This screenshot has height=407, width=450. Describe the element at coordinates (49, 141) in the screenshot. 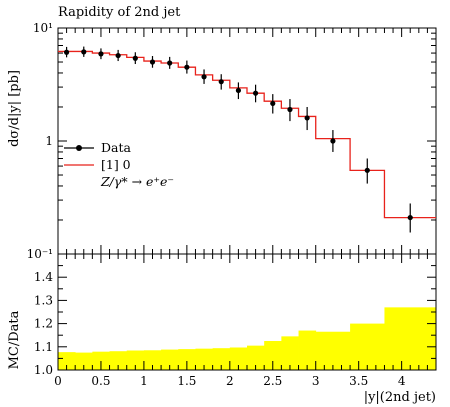

I see `main-y-tick-label: 1` at that location.